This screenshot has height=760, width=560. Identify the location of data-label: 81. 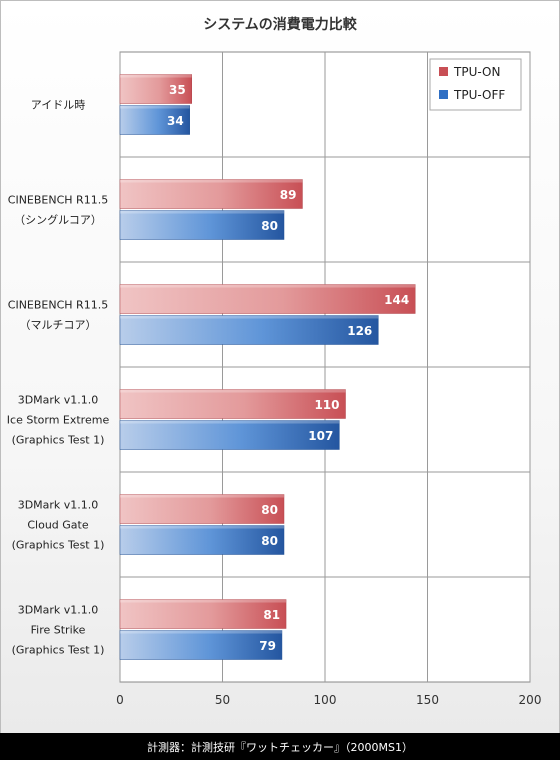
(271, 615).